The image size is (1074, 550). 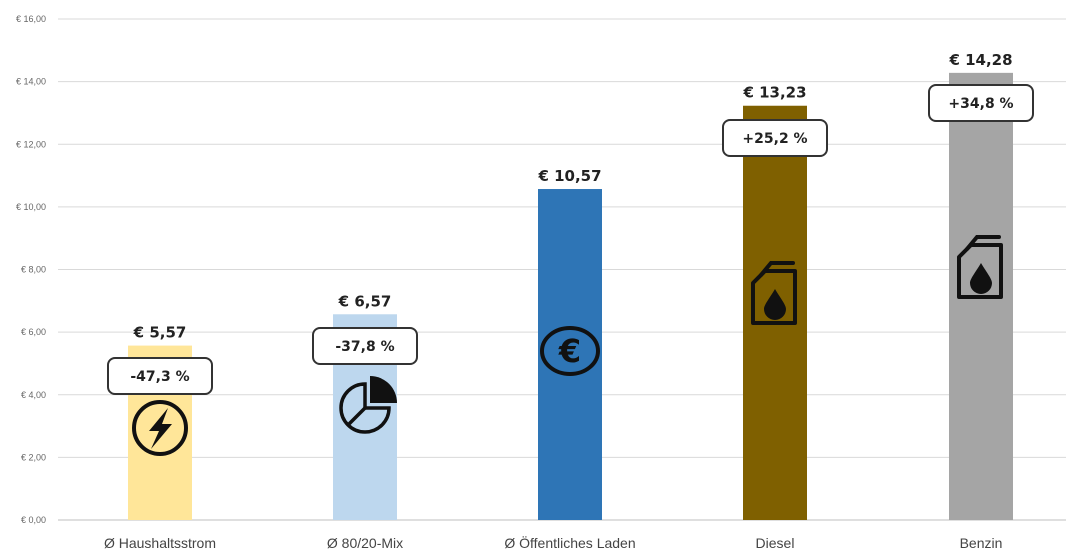 I want to click on value-label: € 5,57, so click(x=160, y=333).